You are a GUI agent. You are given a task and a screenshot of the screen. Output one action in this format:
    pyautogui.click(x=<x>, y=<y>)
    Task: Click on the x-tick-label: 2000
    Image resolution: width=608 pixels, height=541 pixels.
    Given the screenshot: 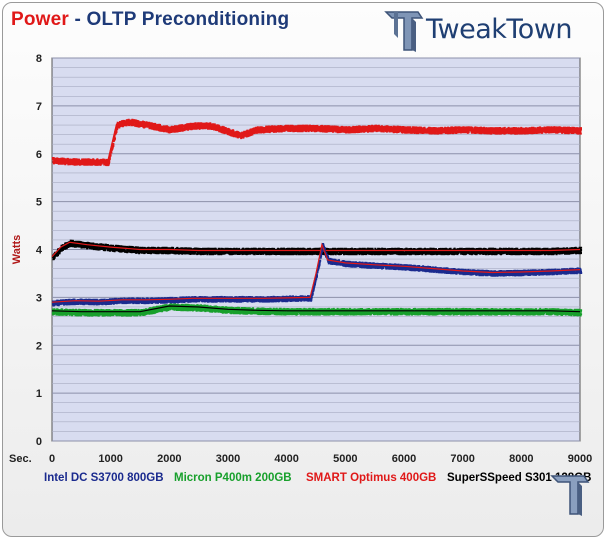 What is the action you would take?
    pyautogui.click(x=169, y=459)
    